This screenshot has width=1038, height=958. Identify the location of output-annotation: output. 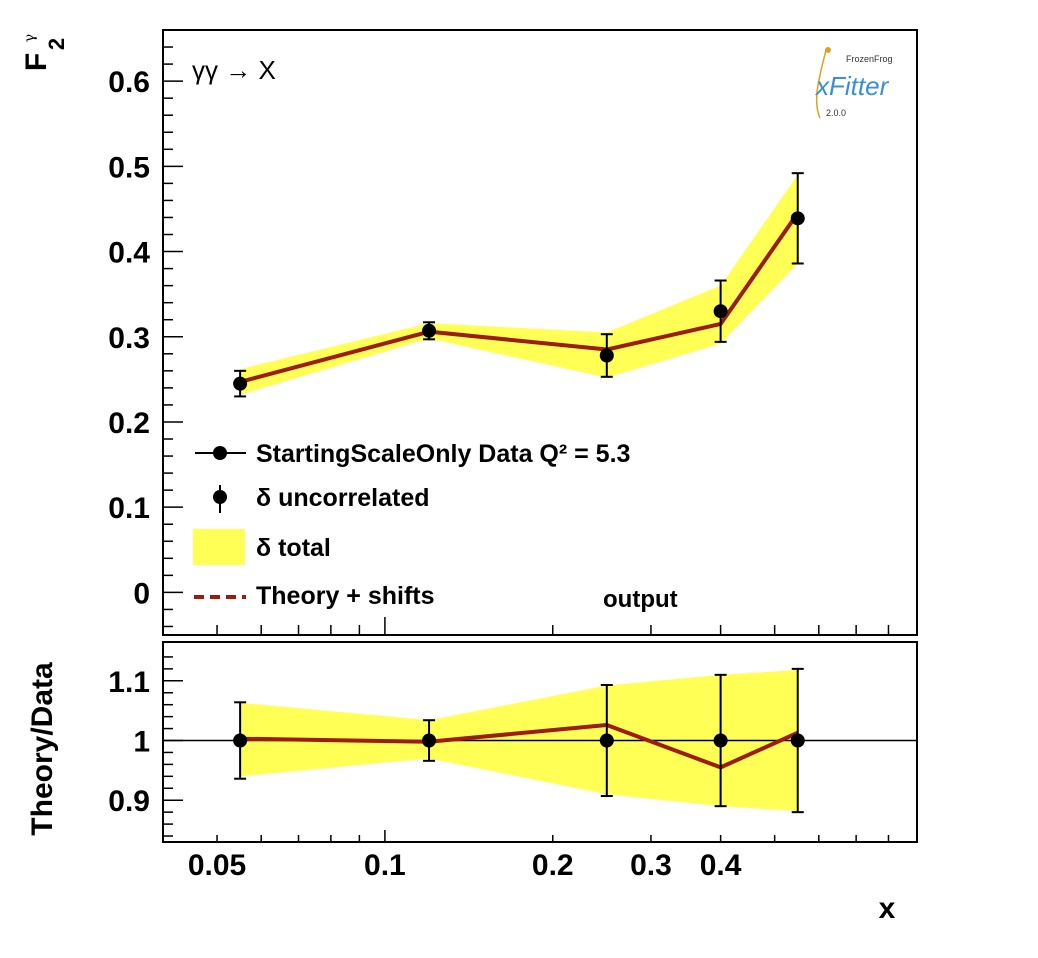
(640, 599).